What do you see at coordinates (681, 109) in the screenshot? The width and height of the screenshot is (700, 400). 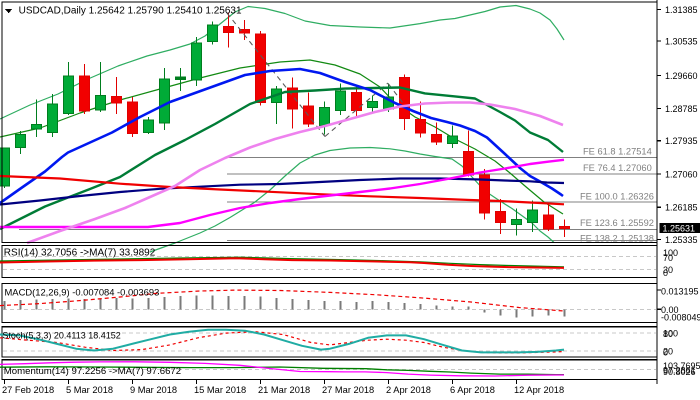 I see `svg-text: 1.28785` at bounding box center [681, 109].